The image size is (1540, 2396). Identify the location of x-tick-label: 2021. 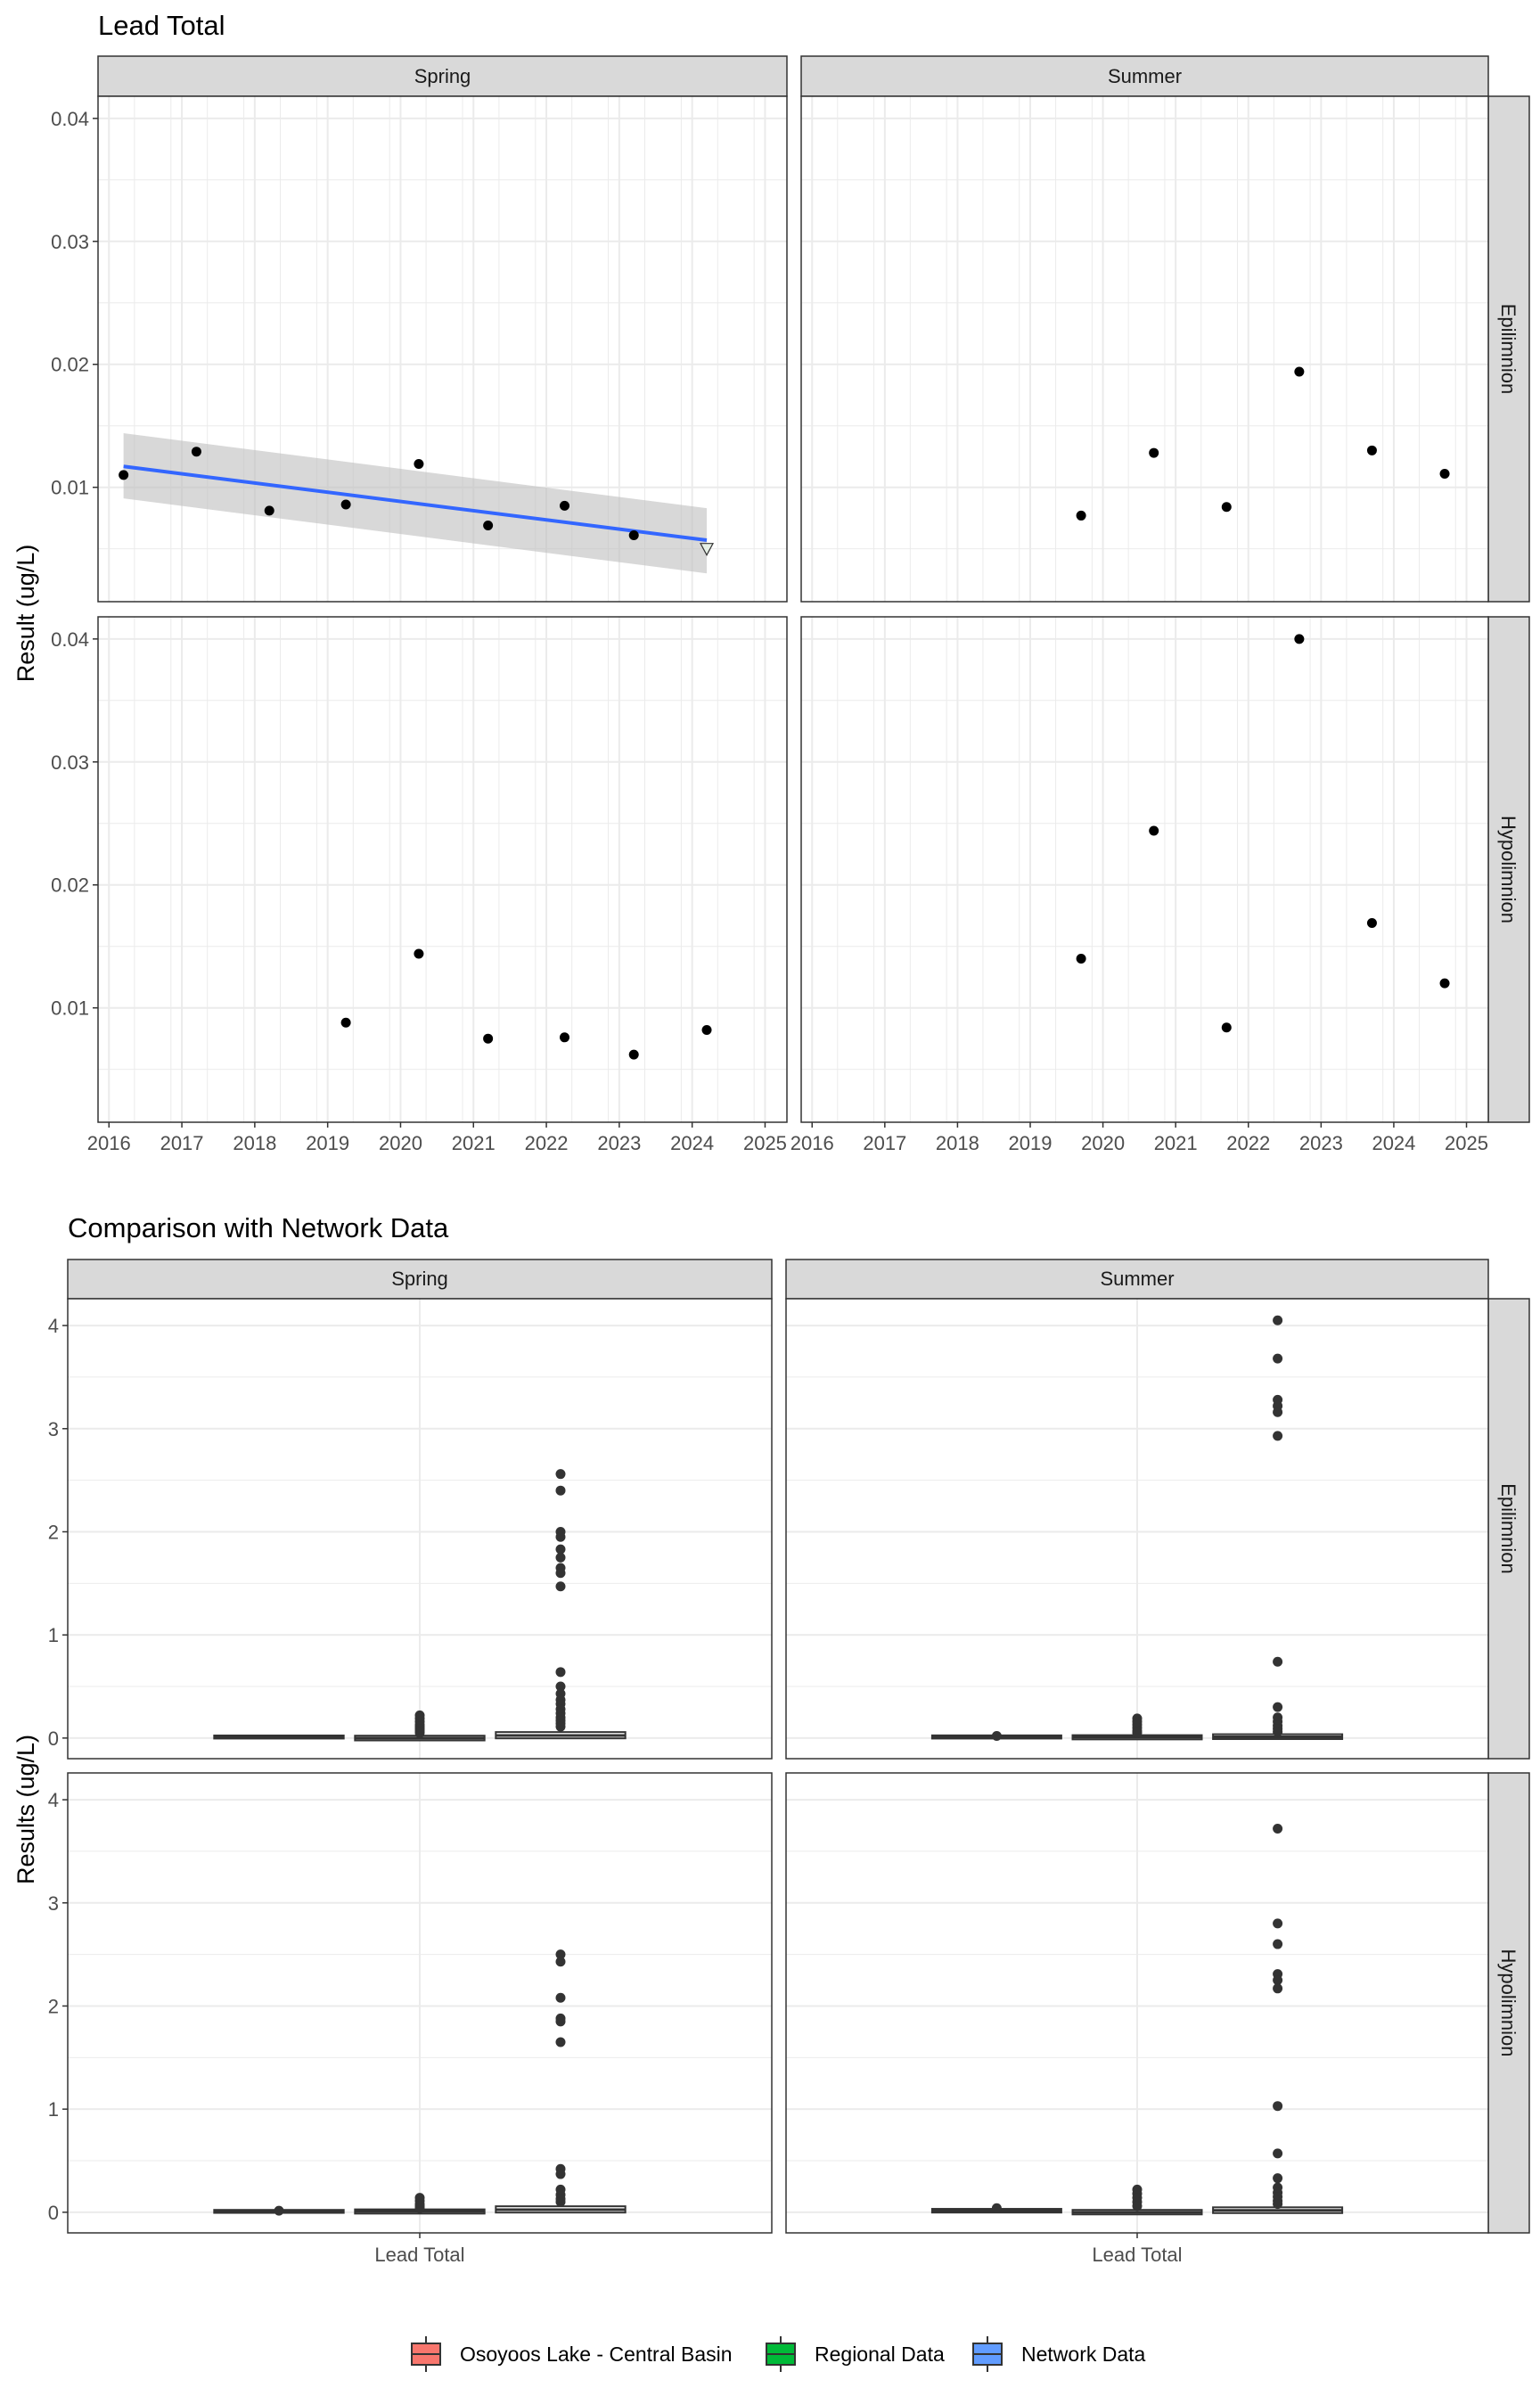
(1176, 1143).